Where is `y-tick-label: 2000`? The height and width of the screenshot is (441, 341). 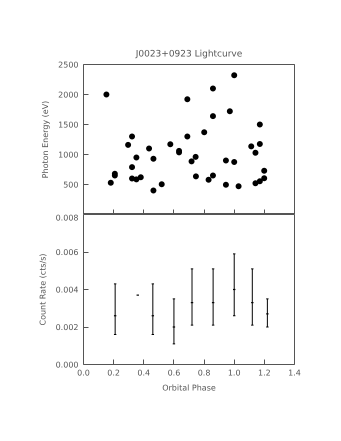 y-tick-label: 2000 is located at coordinates (68, 95).